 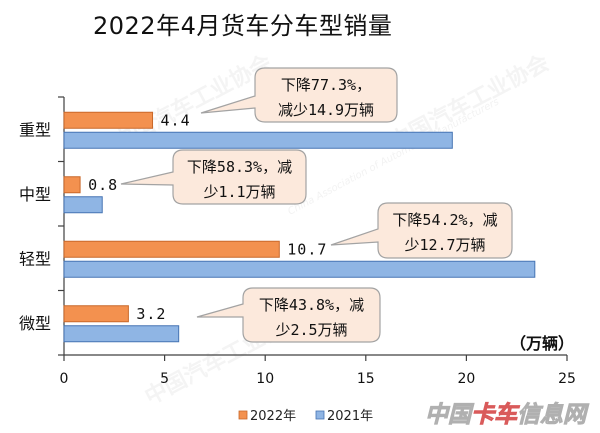 I want to click on site-logo: 中国卡车信息网, so click(x=507, y=414).